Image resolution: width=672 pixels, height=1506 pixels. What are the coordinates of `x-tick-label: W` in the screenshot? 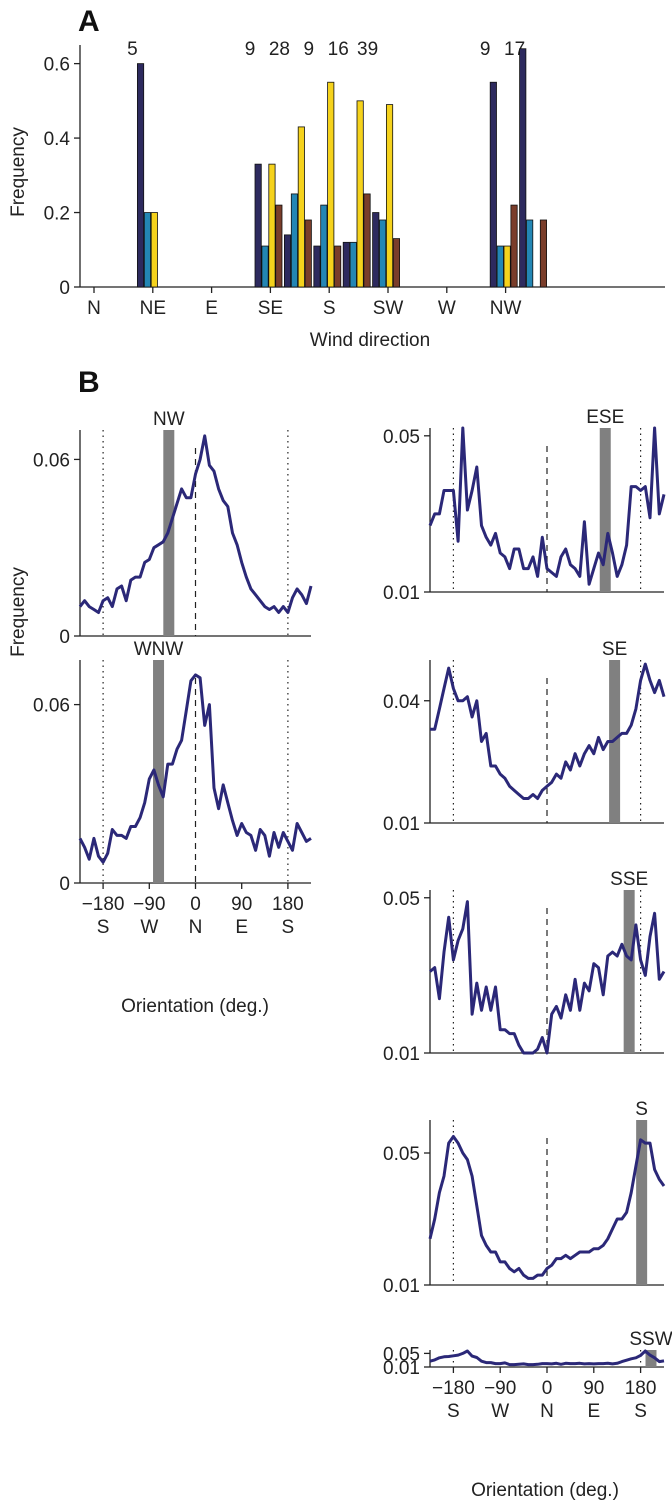 It's located at (447, 308).